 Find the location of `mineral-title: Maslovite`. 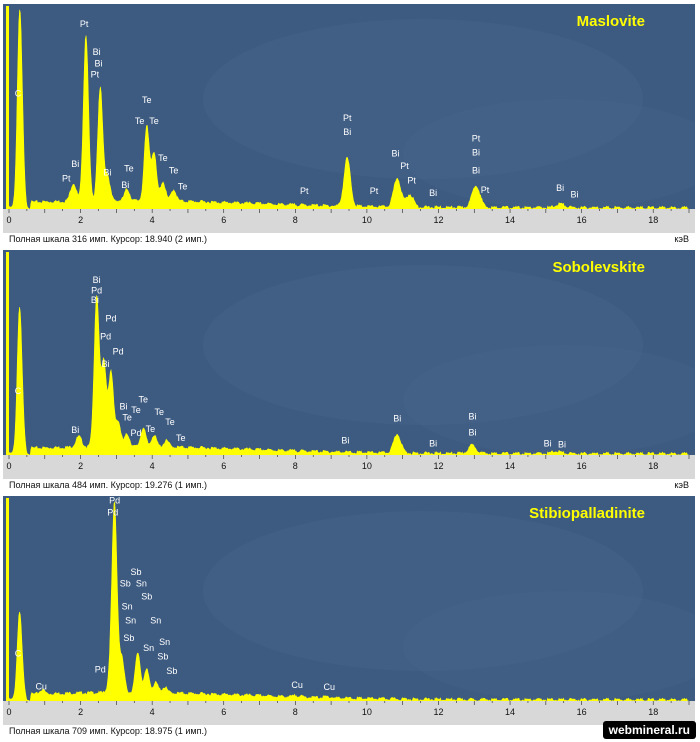

mineral-title: Maslovite is located at coordinates (611, 21).